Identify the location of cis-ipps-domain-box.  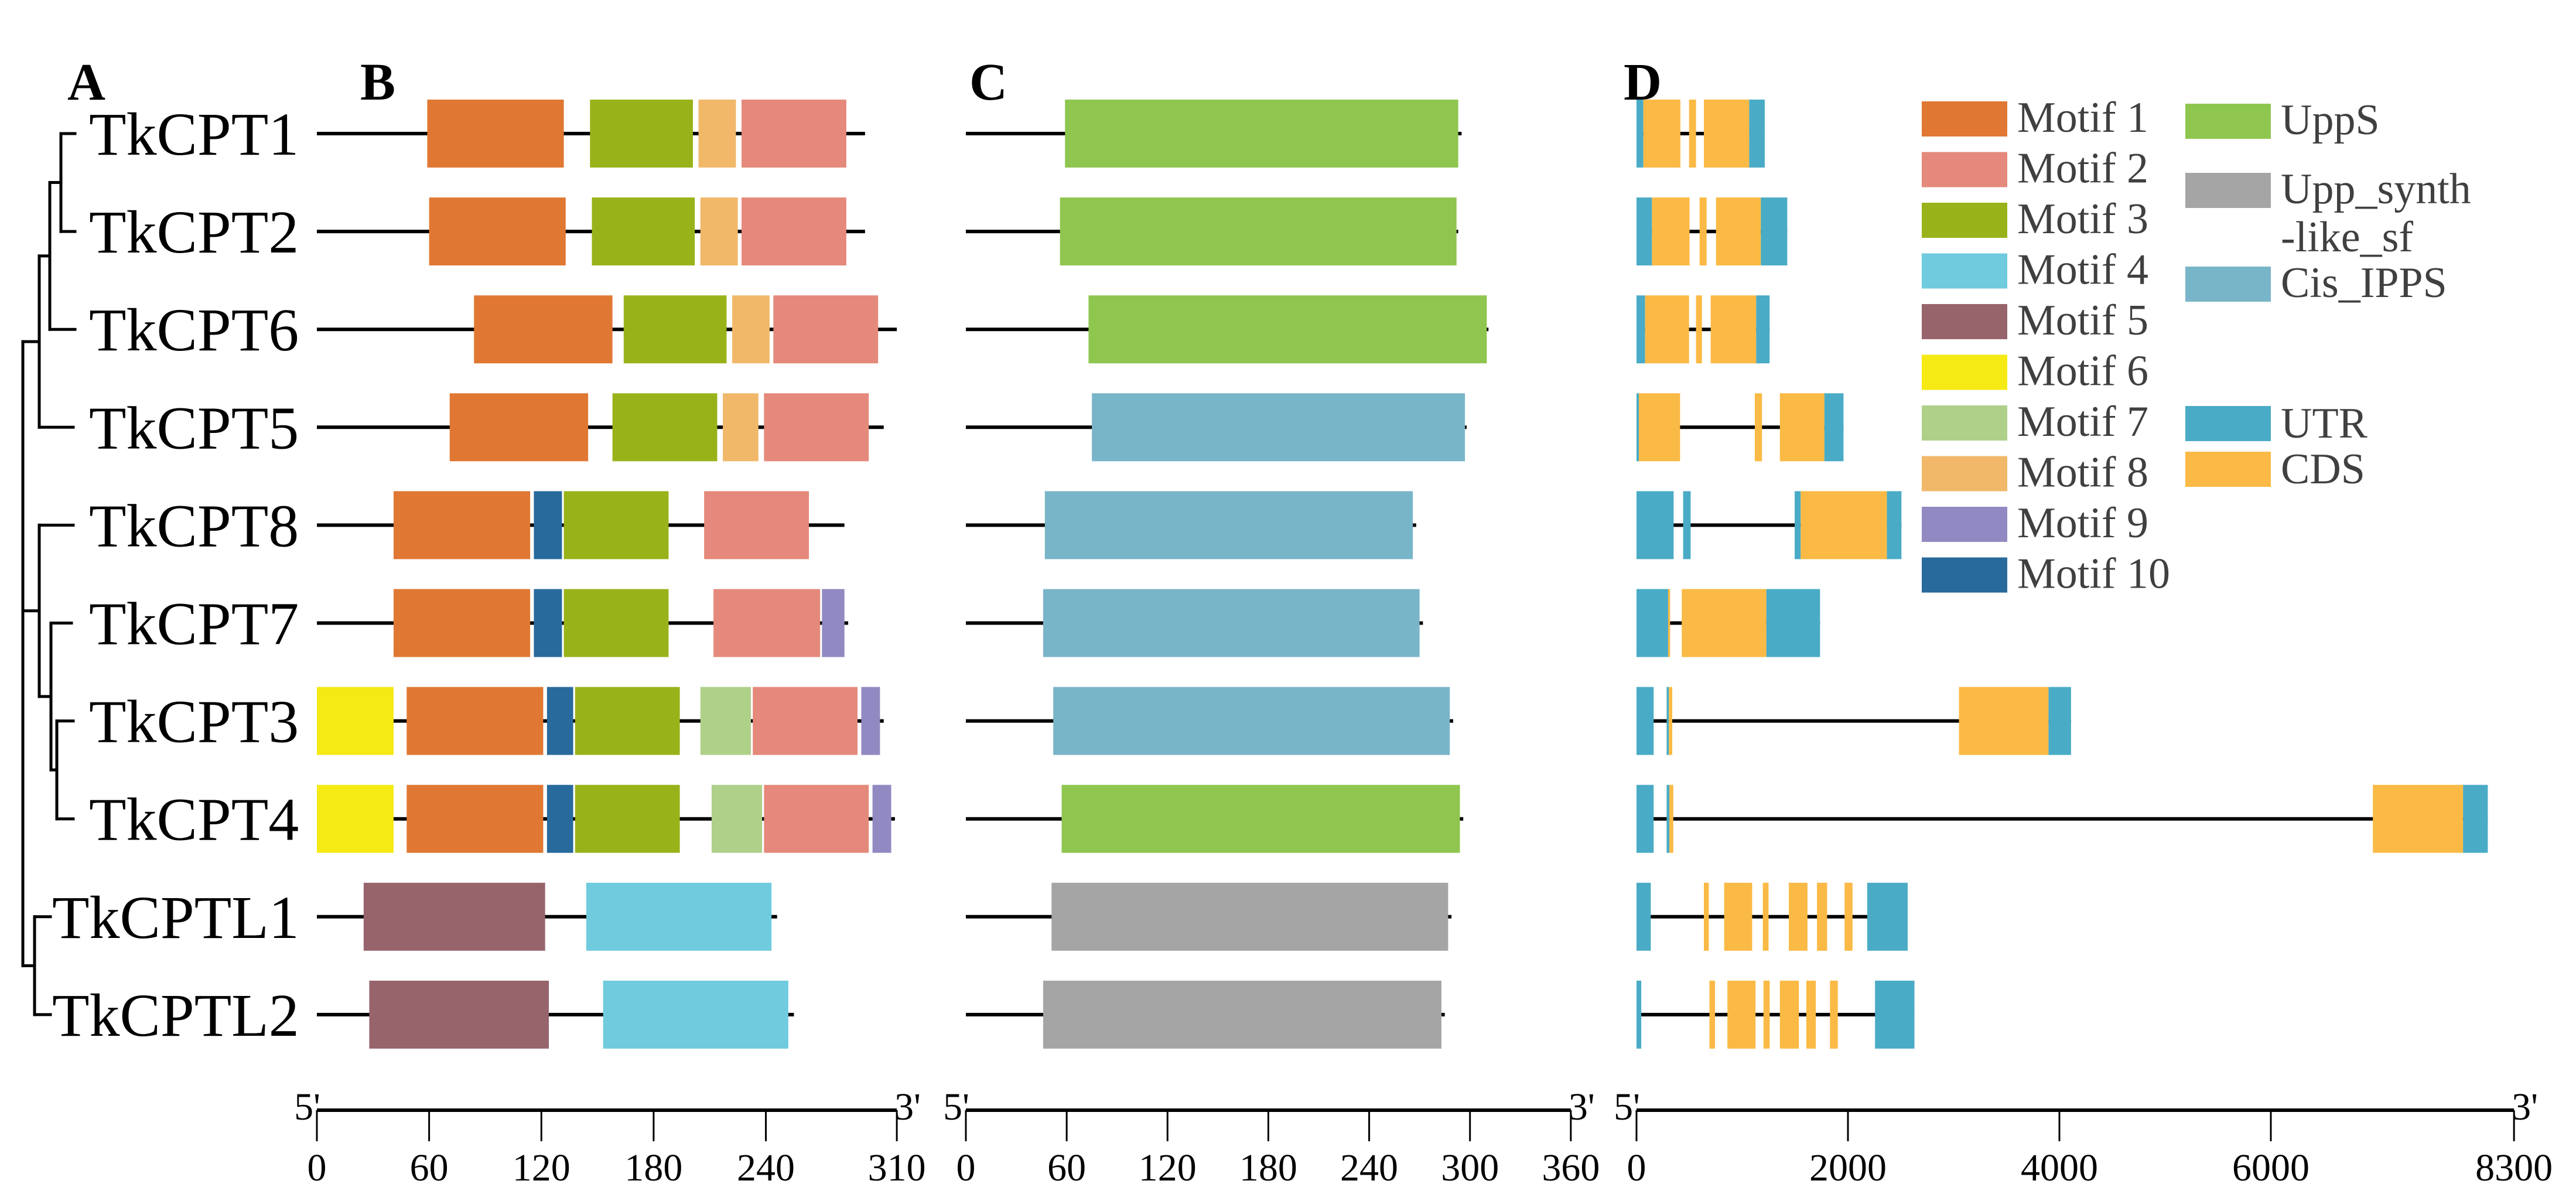
(1232, 623).